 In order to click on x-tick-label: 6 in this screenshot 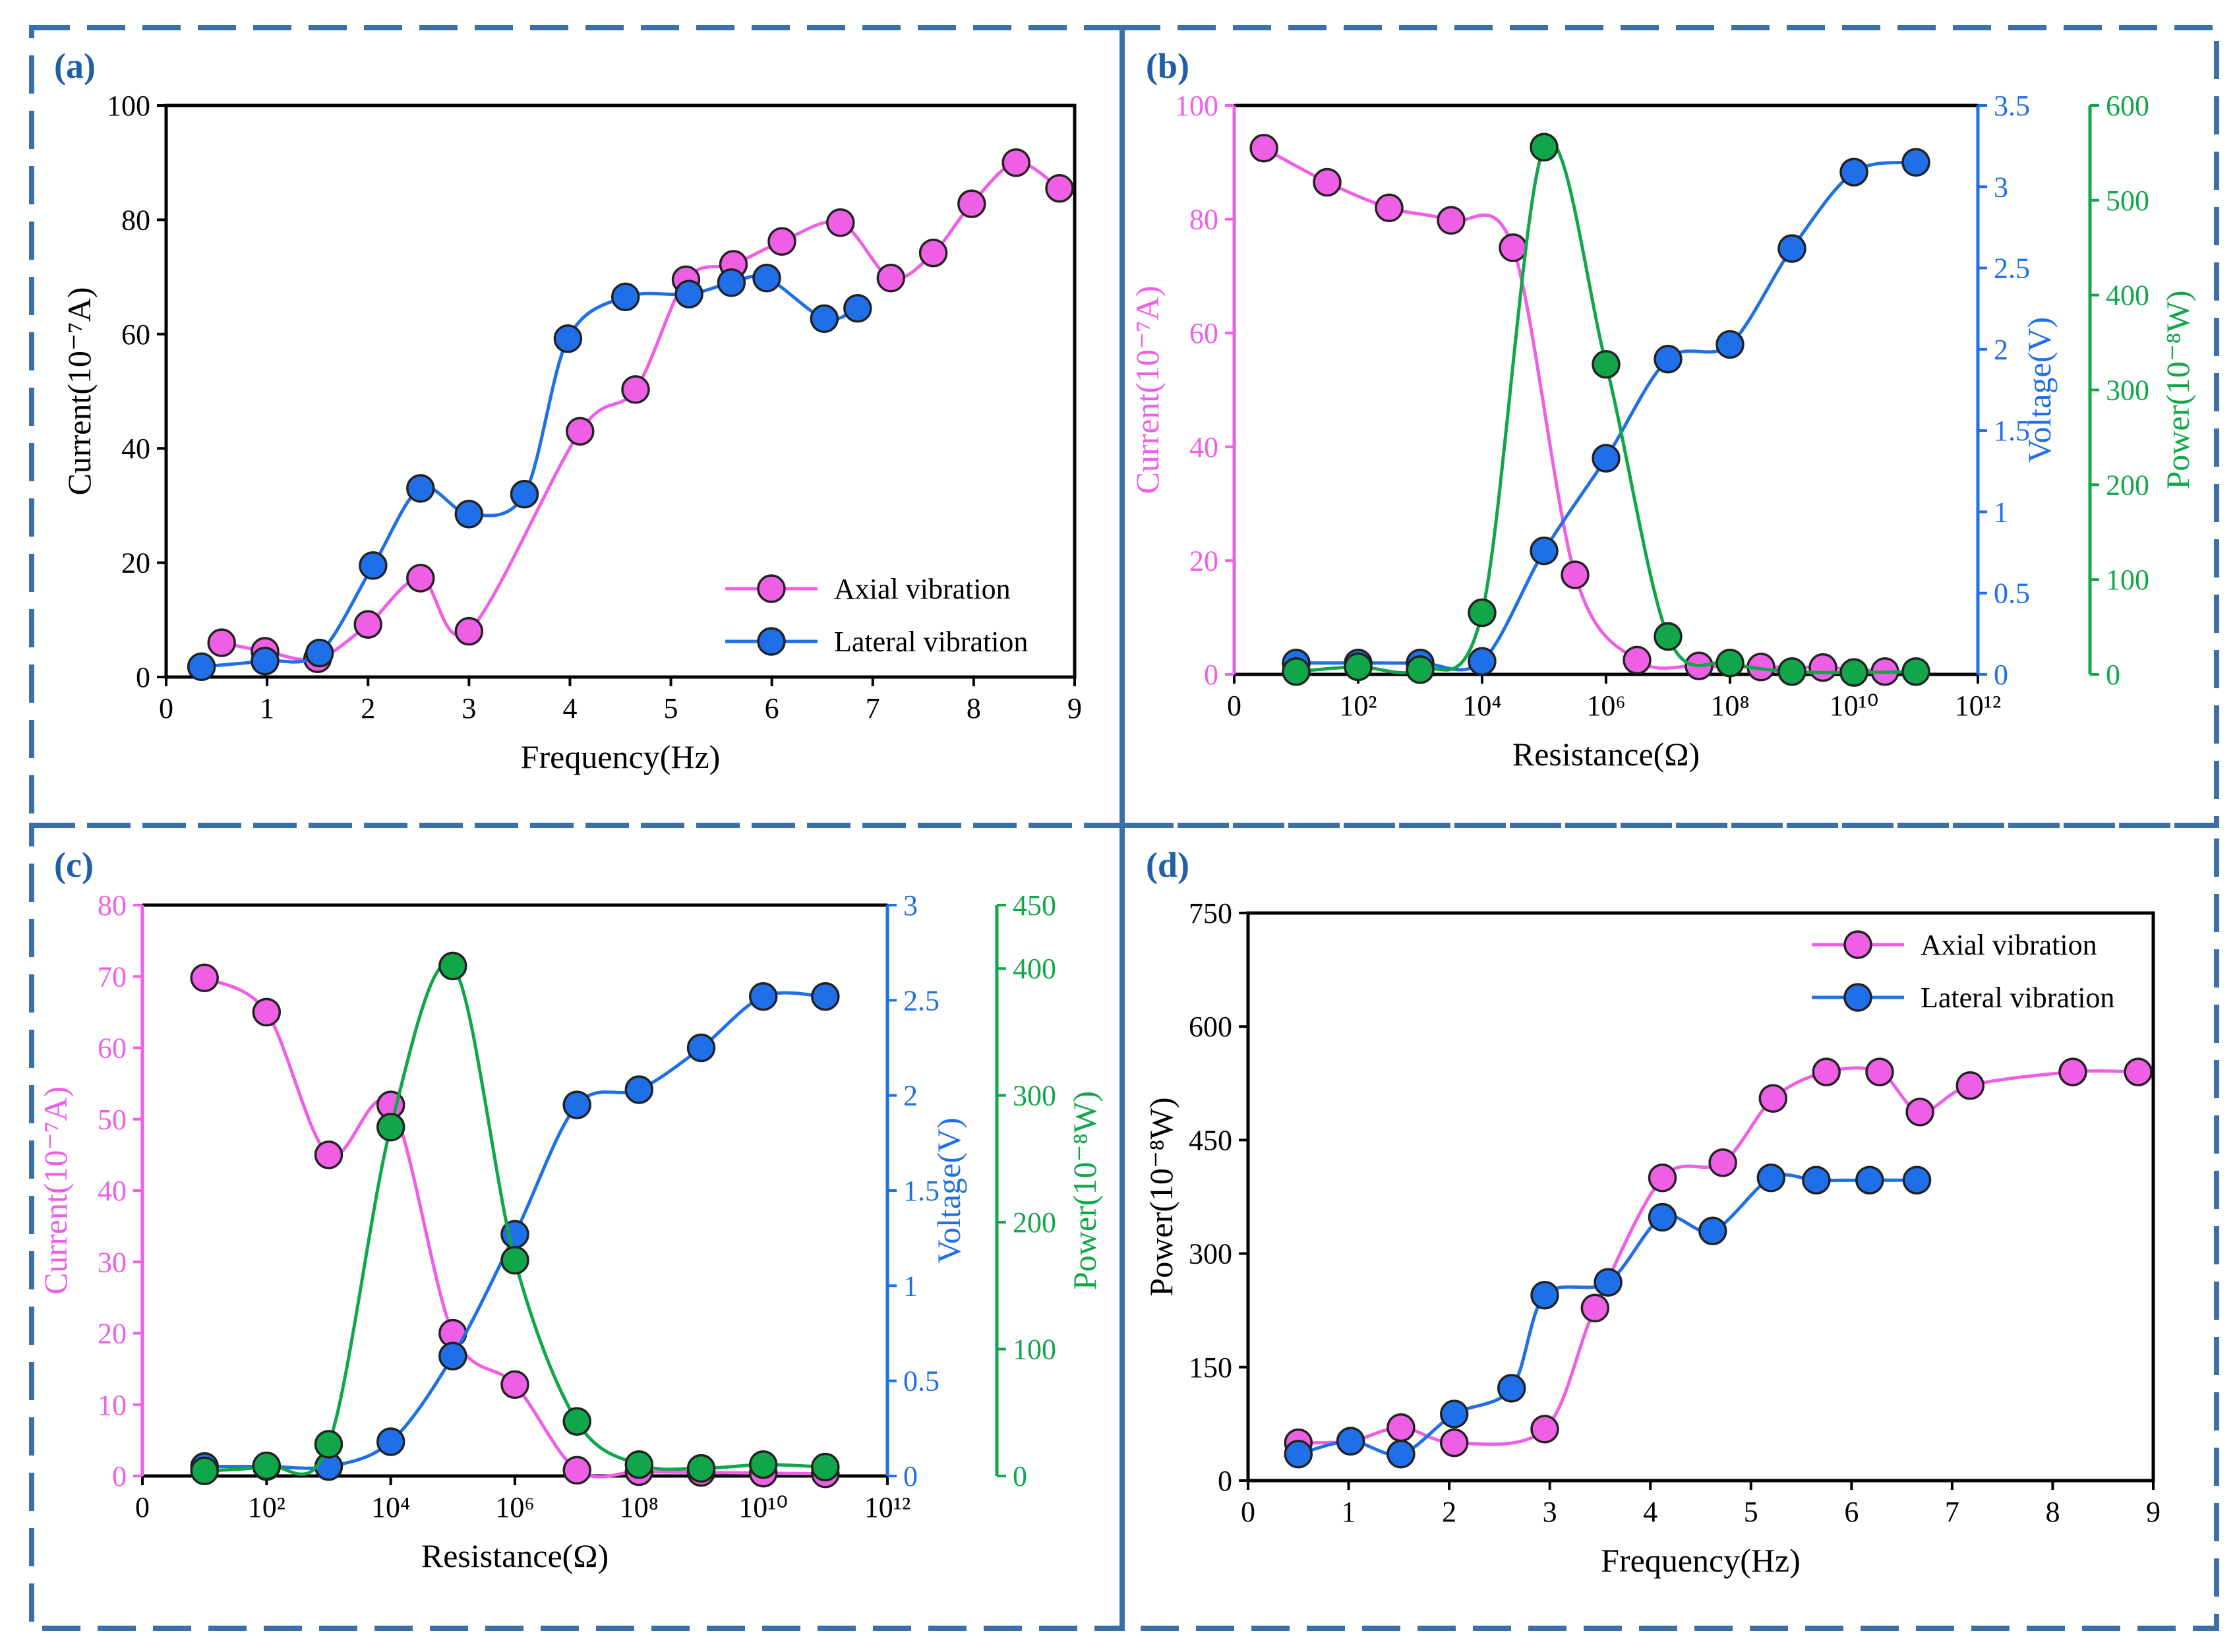, I will do `click(772, 708)`.